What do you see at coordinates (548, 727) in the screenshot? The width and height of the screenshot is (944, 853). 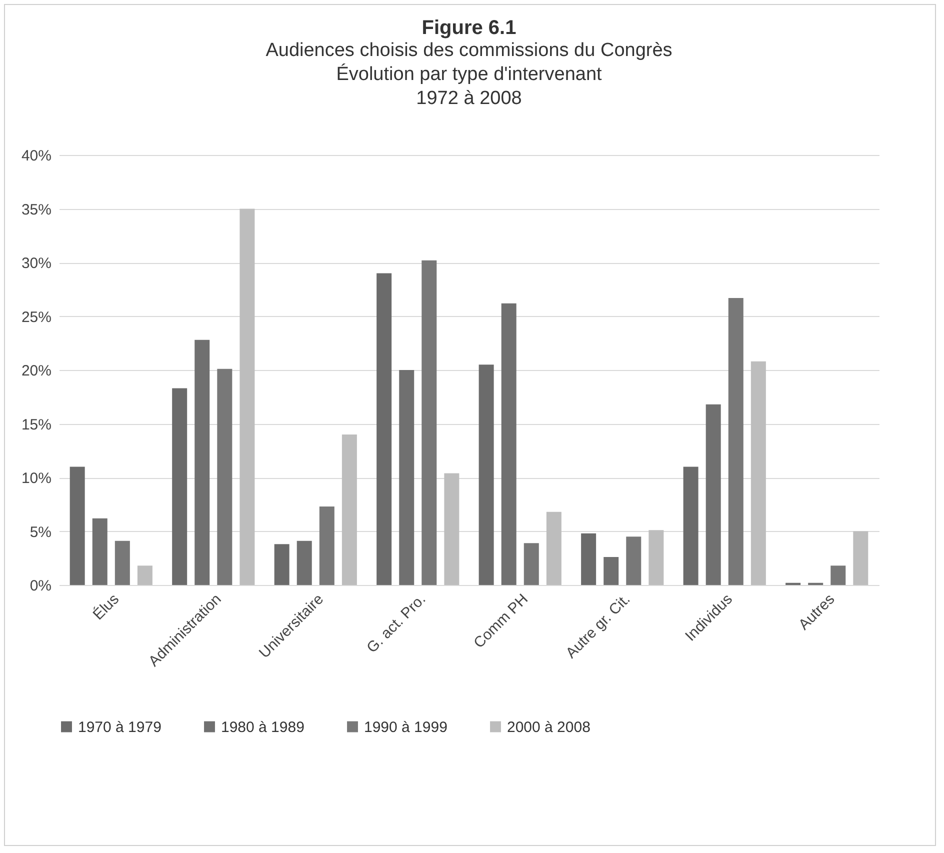 I see `legend-label: 2000 à 2008` at bounding box center [548, 727].